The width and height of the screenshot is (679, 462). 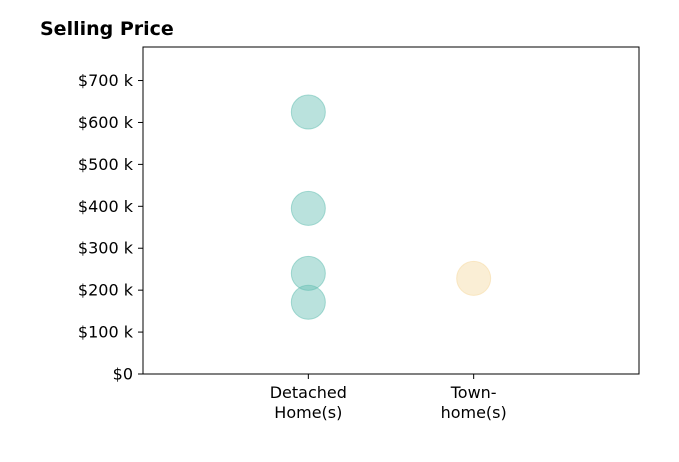 I want to click on y-tick-label: $200 k, so click(x=106, y=290).